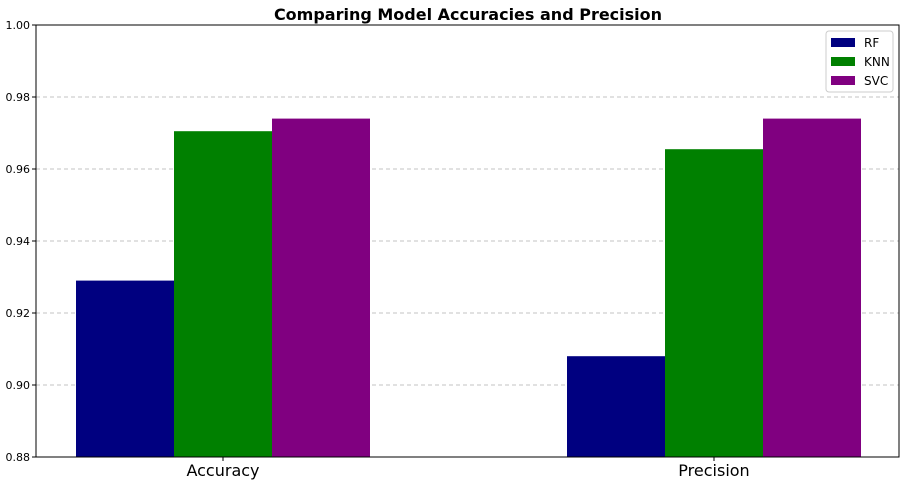 This screenshot has width=907, height=490. Describe the element at coordinates (18, 457) in the screenshot. I see `y-tick-label: 0.88` at that location.